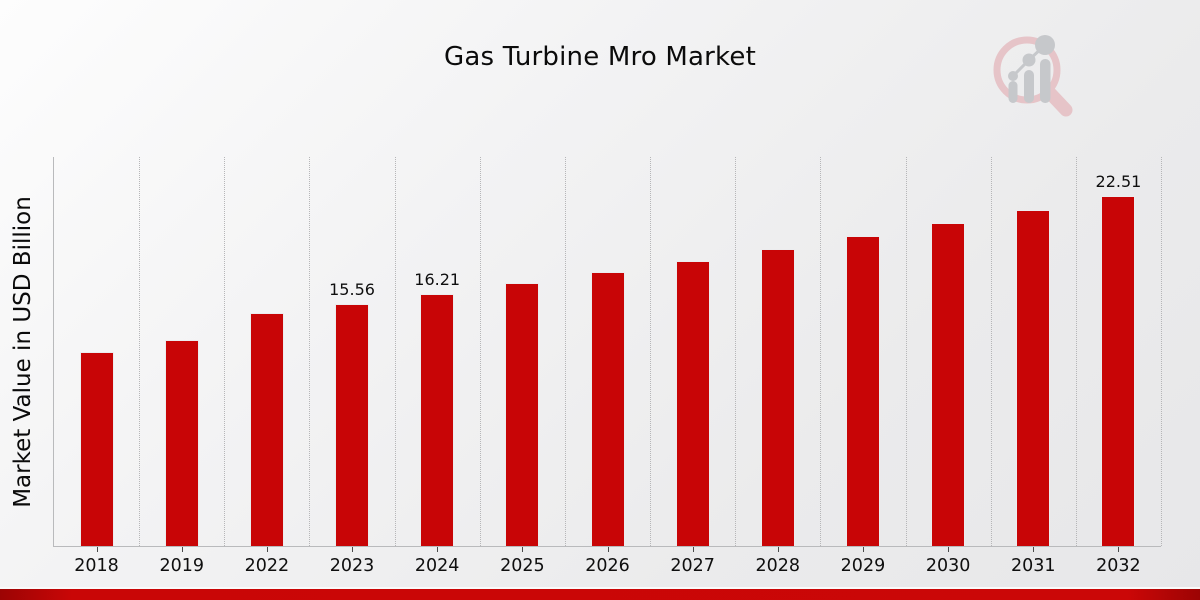 This screenshot has height=600, width=1200. I want to click on x-tick-label: 2024, so click(437, 566).